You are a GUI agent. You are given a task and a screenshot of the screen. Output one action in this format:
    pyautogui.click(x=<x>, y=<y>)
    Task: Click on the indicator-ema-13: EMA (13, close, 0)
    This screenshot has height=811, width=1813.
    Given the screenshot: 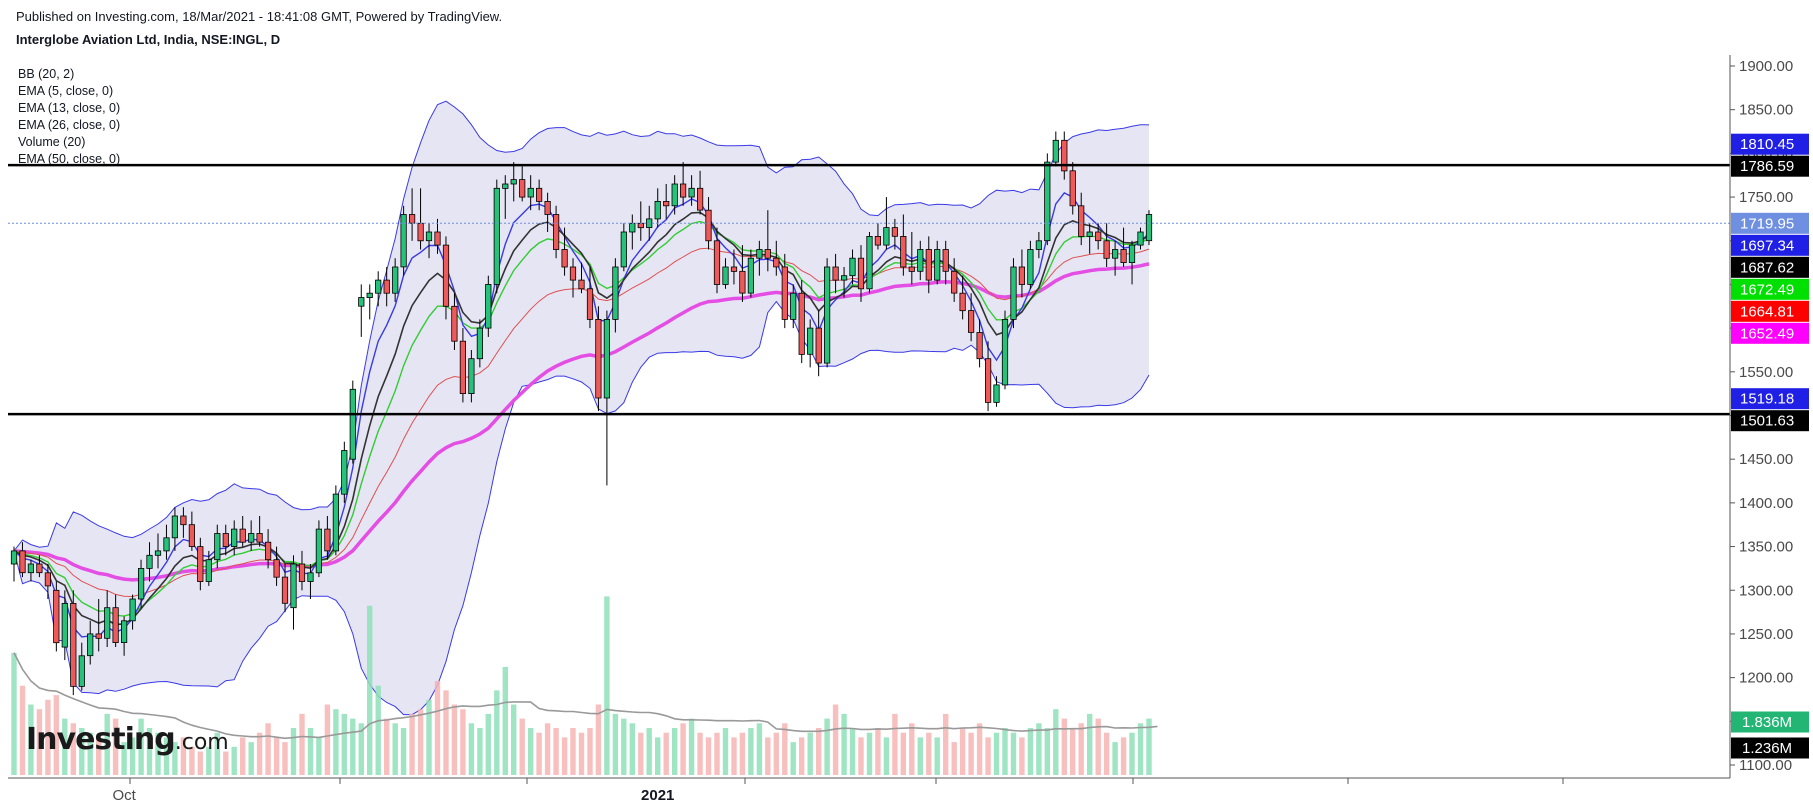 What is the action you would take?
    pyautogui.click(x=69, y=108)
    